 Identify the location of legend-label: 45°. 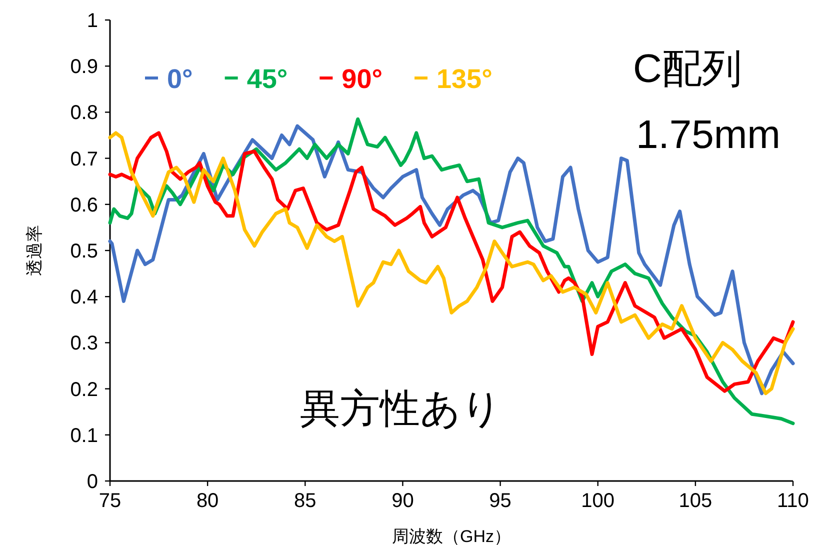
(267, 79).